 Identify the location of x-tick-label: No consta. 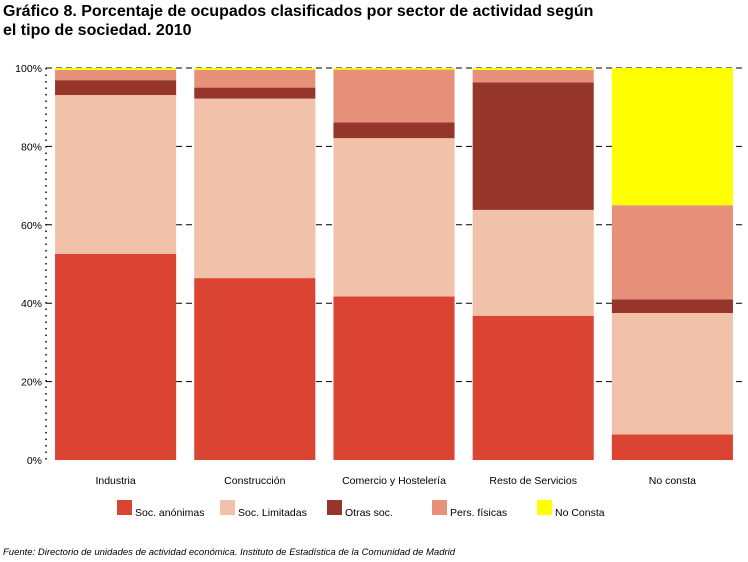
(672, 481).